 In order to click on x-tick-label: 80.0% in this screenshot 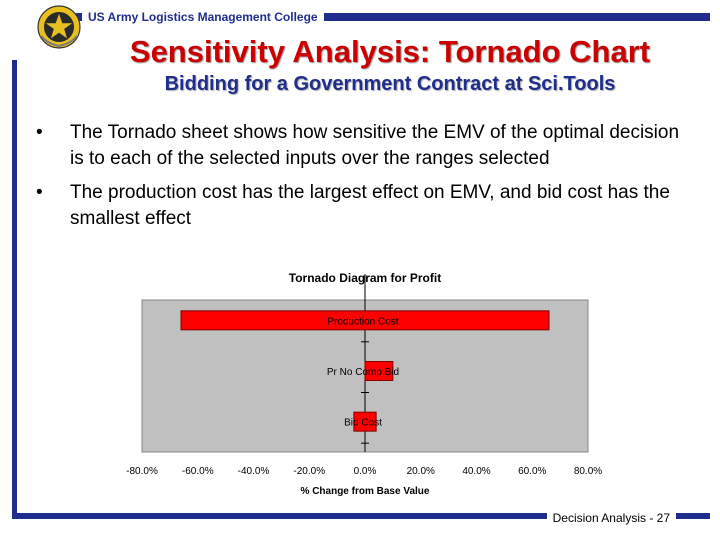, I will do `click(588, 471)`.